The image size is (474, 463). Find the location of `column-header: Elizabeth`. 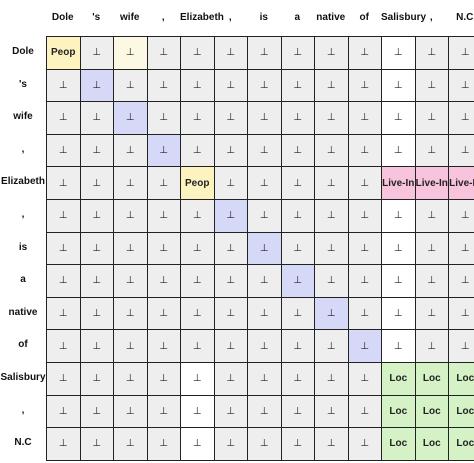

column-header: Elizabeth is located at coordinates (202, 17).